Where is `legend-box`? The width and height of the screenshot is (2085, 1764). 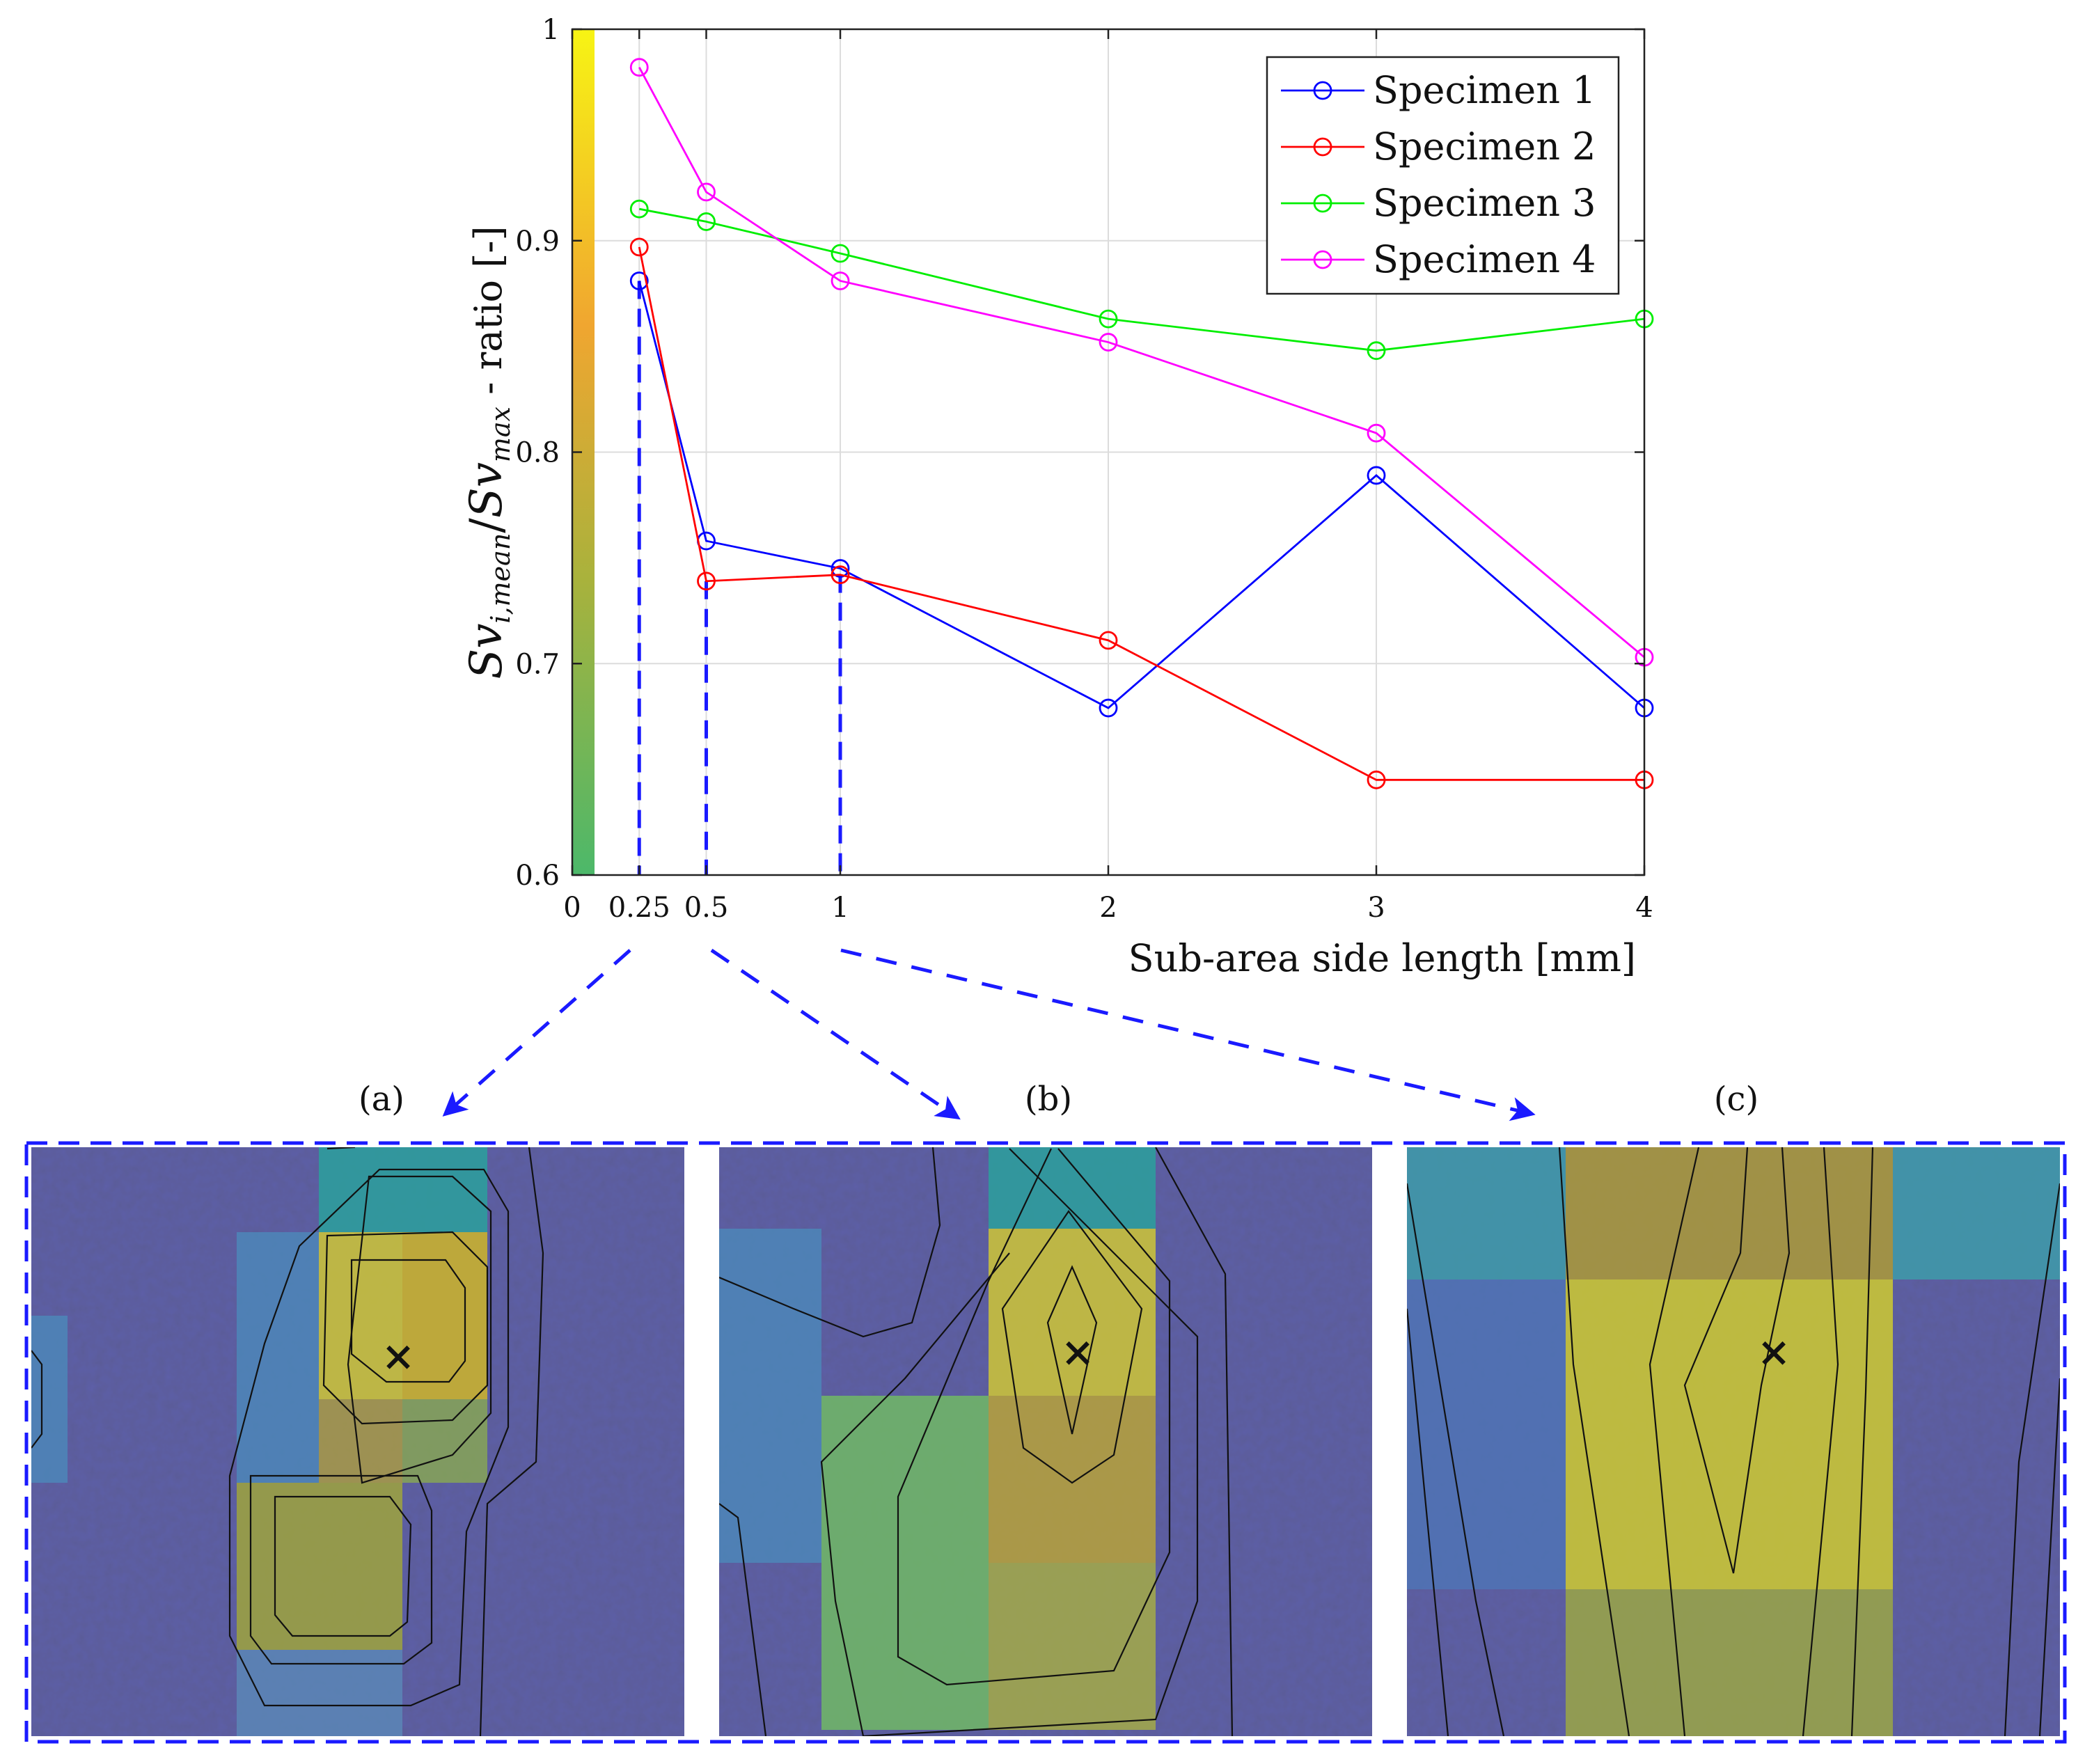 legend-box is located at coordinates (1443, 175).